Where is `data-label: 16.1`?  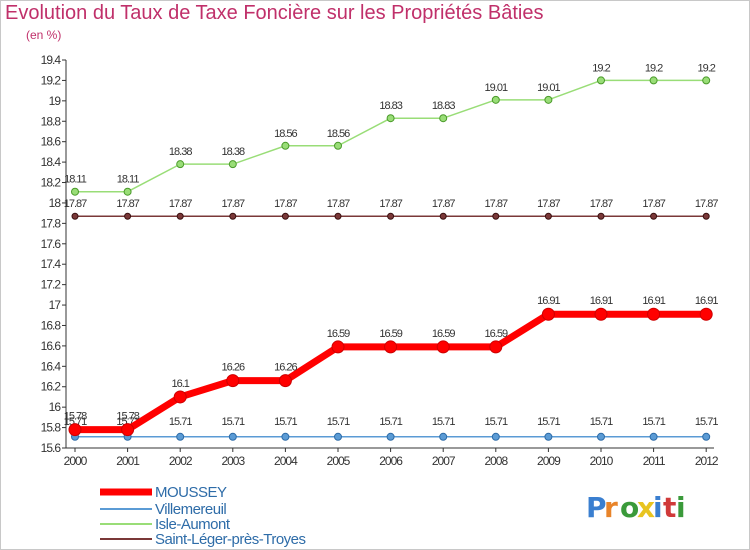 data-label: 16.1 is located at coordinates (180, 384).